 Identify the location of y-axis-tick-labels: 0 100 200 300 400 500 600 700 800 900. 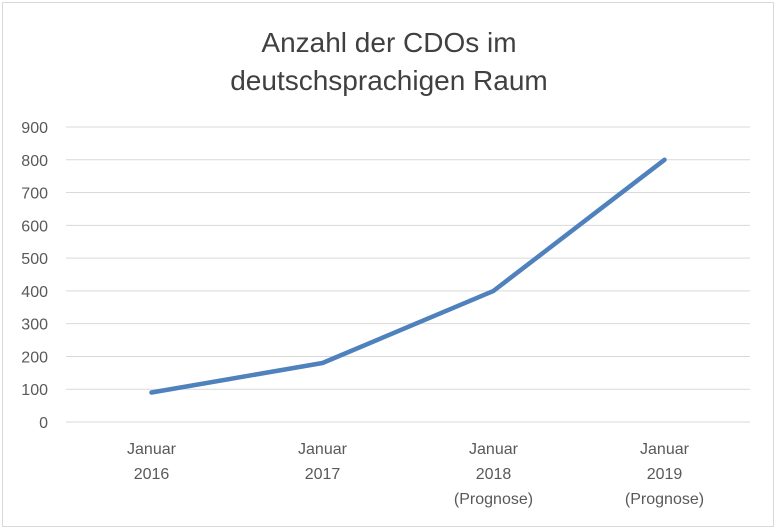
(34, 276).